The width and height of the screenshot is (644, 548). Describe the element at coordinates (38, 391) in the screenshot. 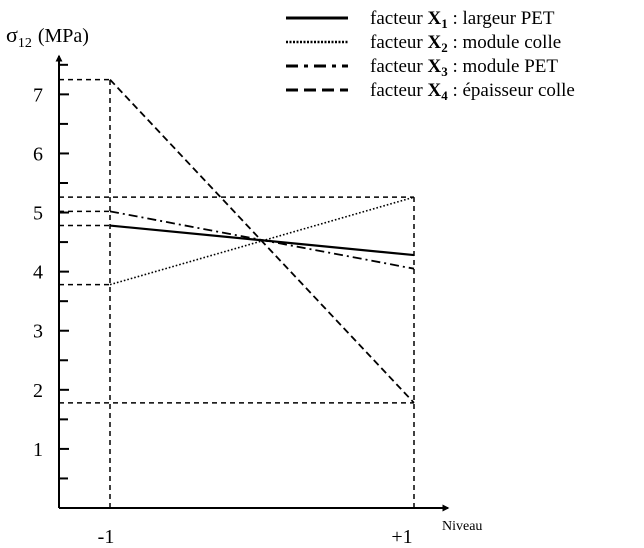

I see `y-tick-label: 2` at that location.